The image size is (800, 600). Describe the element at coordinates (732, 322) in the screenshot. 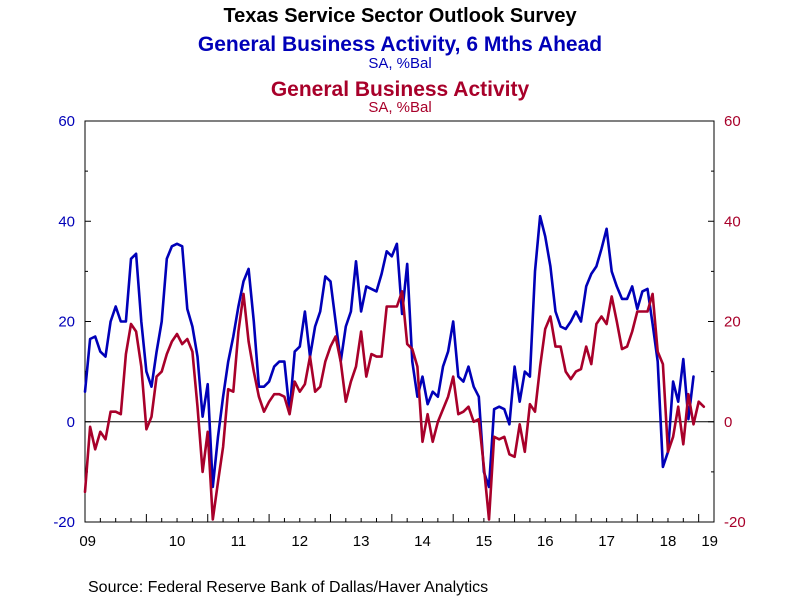

I see `y-tick-label-right: 20` at that location.